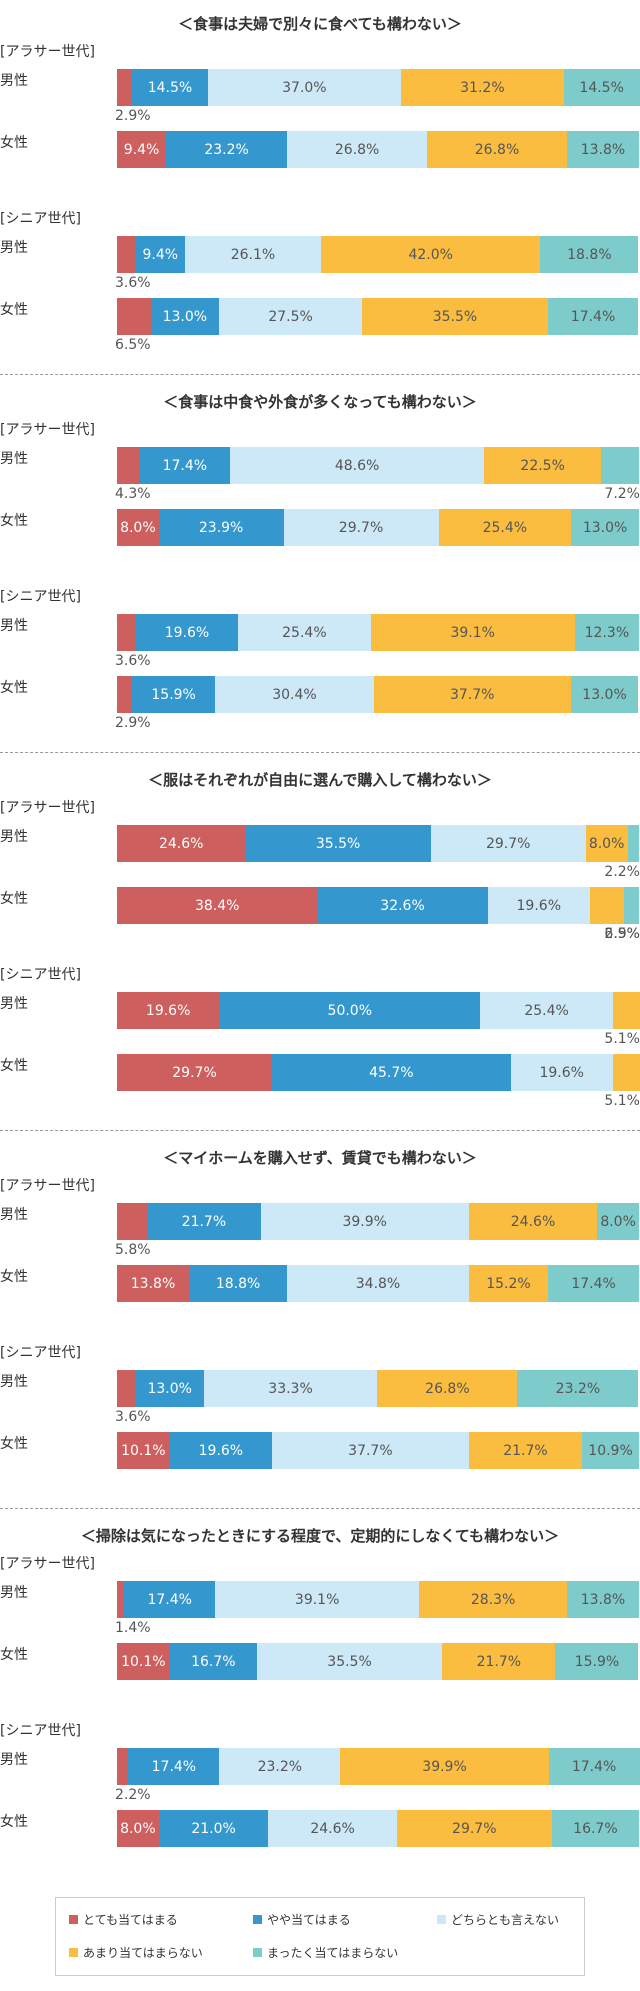 The height and width of the screenshot is (1991, 640). I want to click on data-label: 15.2%, so click(508, 1283).